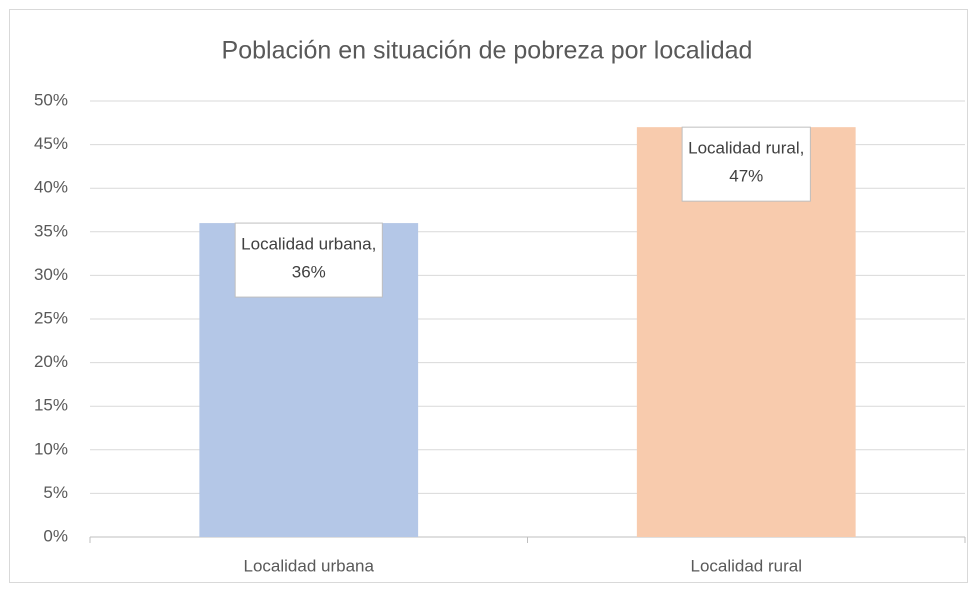  What do you see at coordinates (55, 535) in the screenshot?
I see `y-tick-label: 0%` at bounding box center [55, 535].